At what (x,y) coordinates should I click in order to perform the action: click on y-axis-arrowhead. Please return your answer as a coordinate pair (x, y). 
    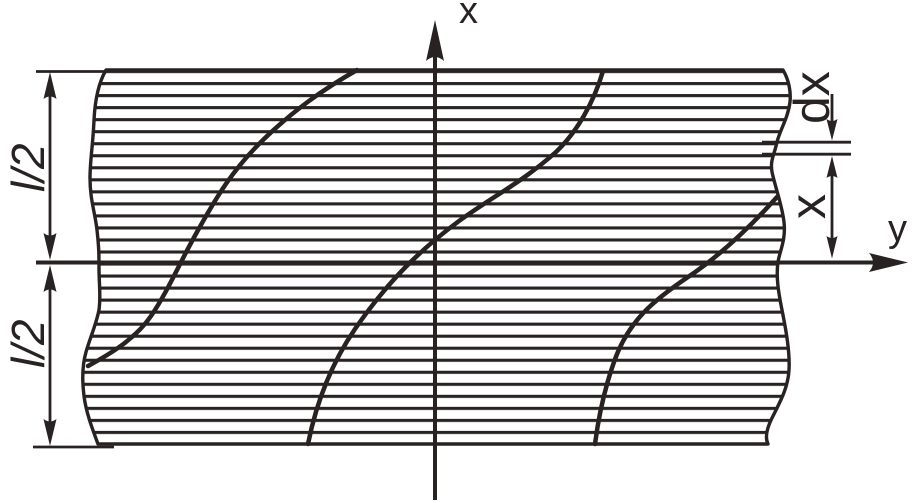
    Looking at the image, I should click on (888, 262).